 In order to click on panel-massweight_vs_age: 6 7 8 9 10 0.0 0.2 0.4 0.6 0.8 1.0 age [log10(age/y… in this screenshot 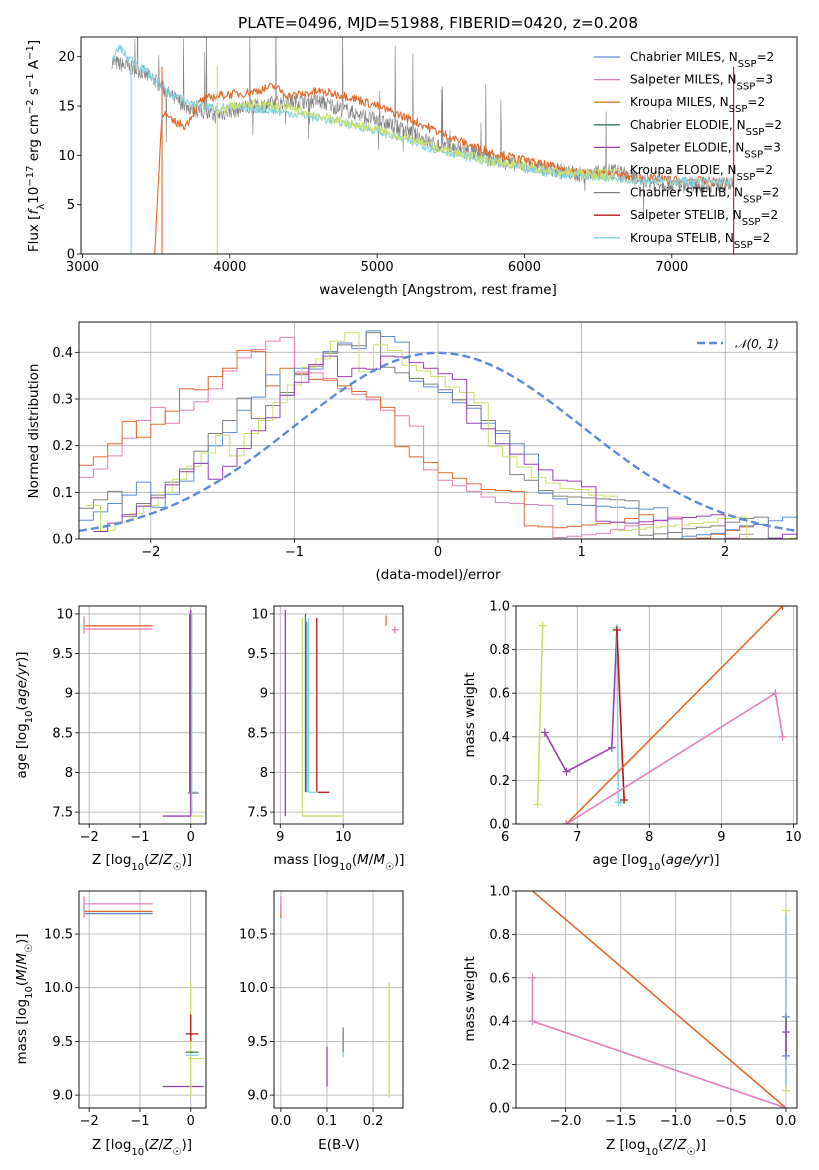, I will do `click(632, 736)`.